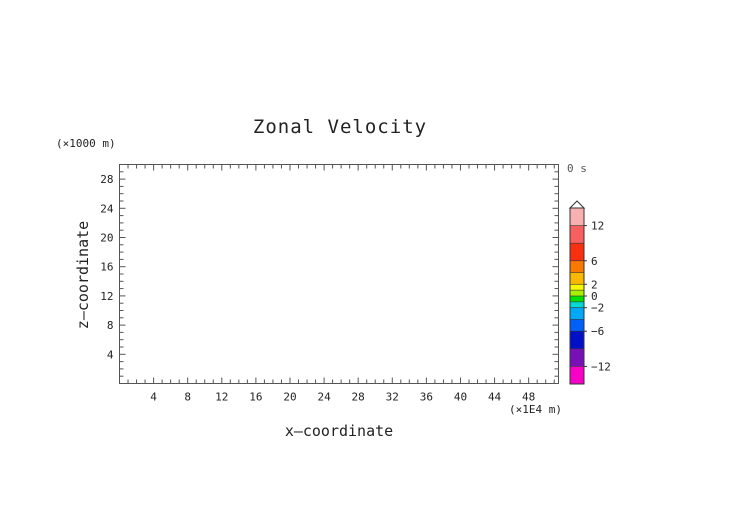 Image resolution: width=752 pixels, height=532 pixels. Describe the element at coordinates (392, 397) in the screenshot. I see `x-tick-label: 32` at that location.